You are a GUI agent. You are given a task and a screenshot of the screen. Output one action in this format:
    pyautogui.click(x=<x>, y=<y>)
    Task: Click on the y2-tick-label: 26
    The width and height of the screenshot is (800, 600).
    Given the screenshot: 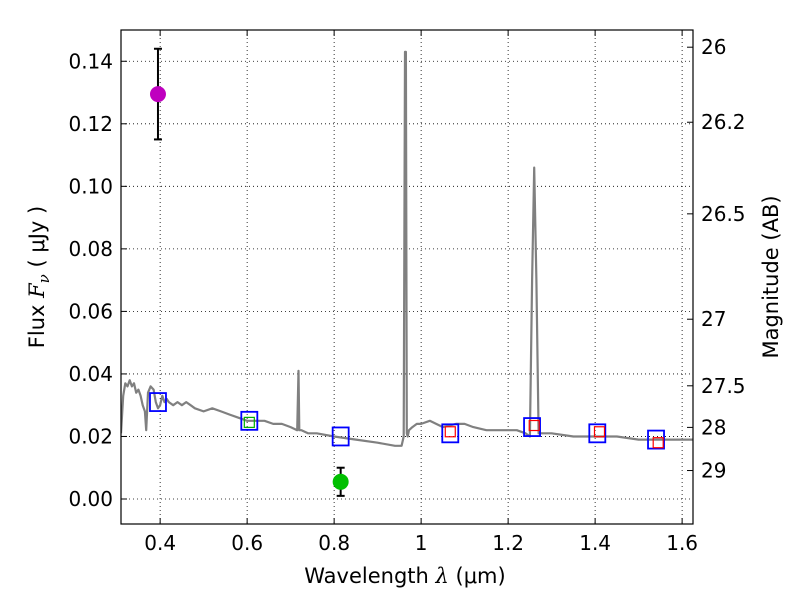 What is the action you would take?
    pyautogui.click(x=713, y=47)
    